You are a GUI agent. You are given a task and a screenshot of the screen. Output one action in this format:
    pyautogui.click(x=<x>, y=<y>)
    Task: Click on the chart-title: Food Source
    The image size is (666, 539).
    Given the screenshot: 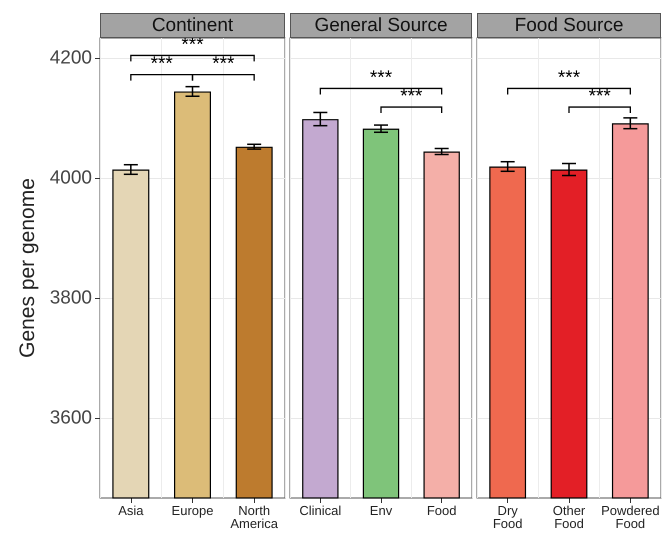 What is the action you would take?
    pyautogui.click(x=569, y=25)
    